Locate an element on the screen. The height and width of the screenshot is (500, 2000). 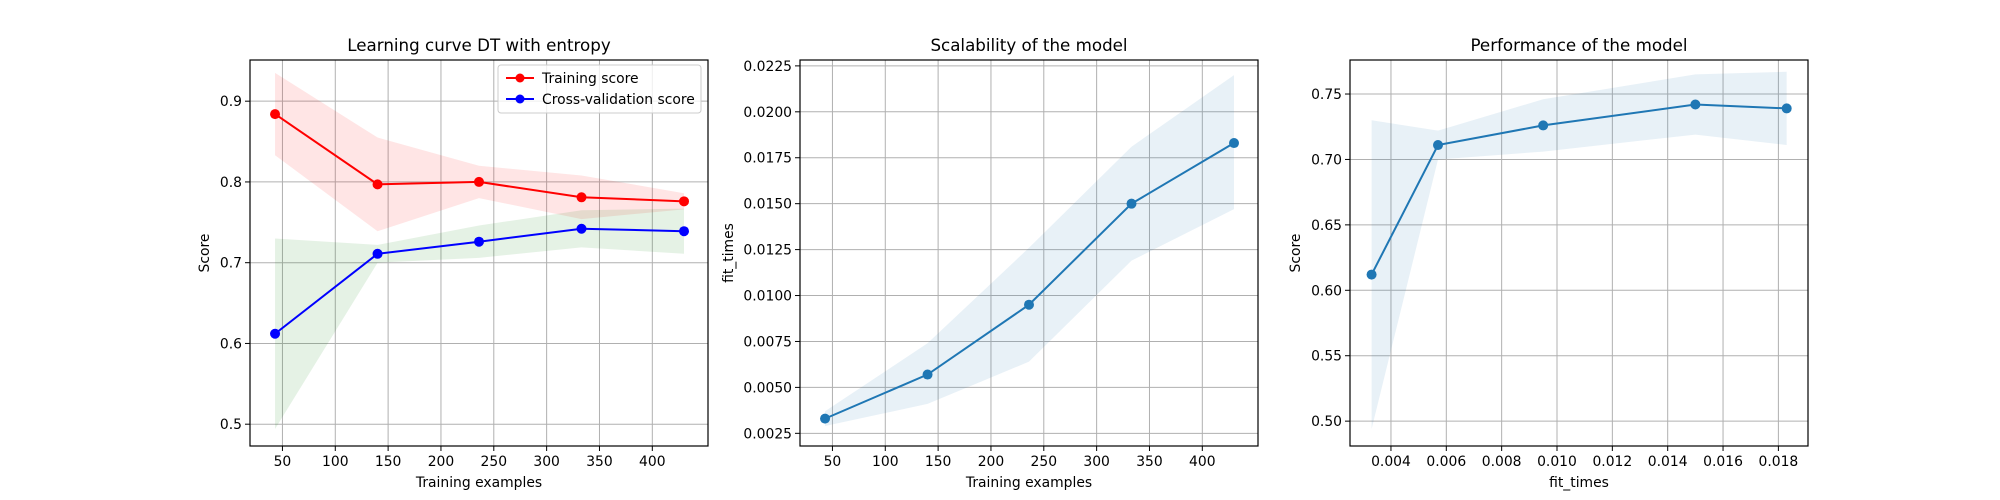
y-tick-label: 0.65 is located at coordinates (1326, 226).